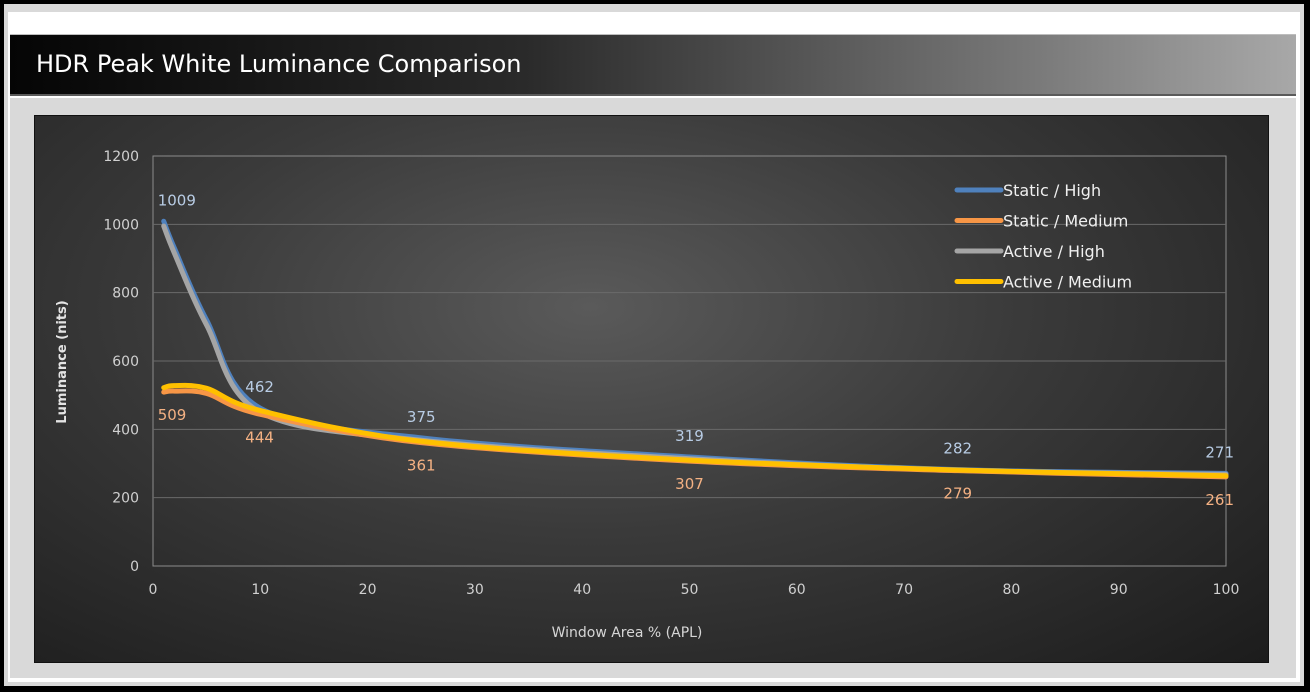  What do you see at coordinates (177, 200) in the screenshot?
I see `data-label: 1009` at bounding box center [177, 200].